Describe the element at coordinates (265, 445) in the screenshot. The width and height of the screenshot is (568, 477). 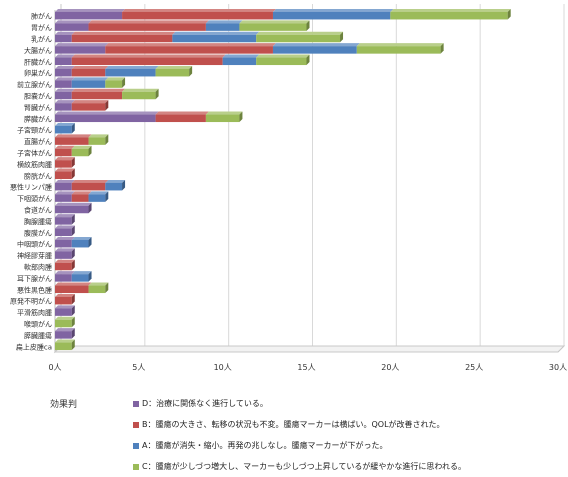
I see `legend-label: A：腫瘍が消失・縮小。再発の兆しなし。腫瘍マーカーが下がった。` at that location.